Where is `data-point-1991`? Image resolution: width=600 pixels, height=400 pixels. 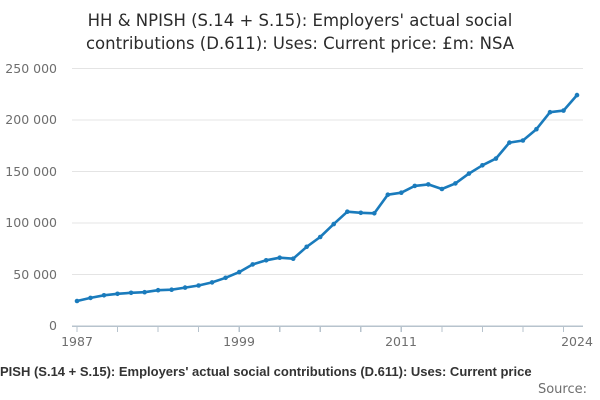 data-point-1991 is located at coordinates (131, 293).